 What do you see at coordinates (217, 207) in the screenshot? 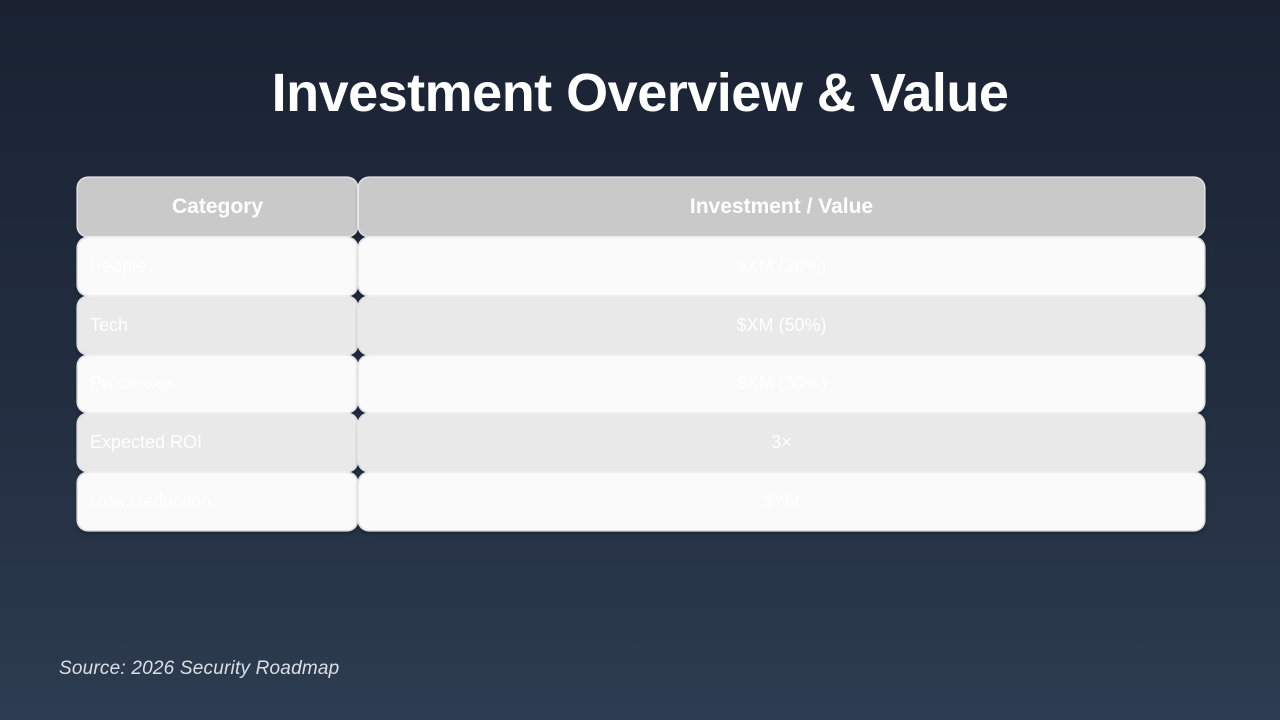
I see `table-header-category: Category` at bounding box center [217, 207].